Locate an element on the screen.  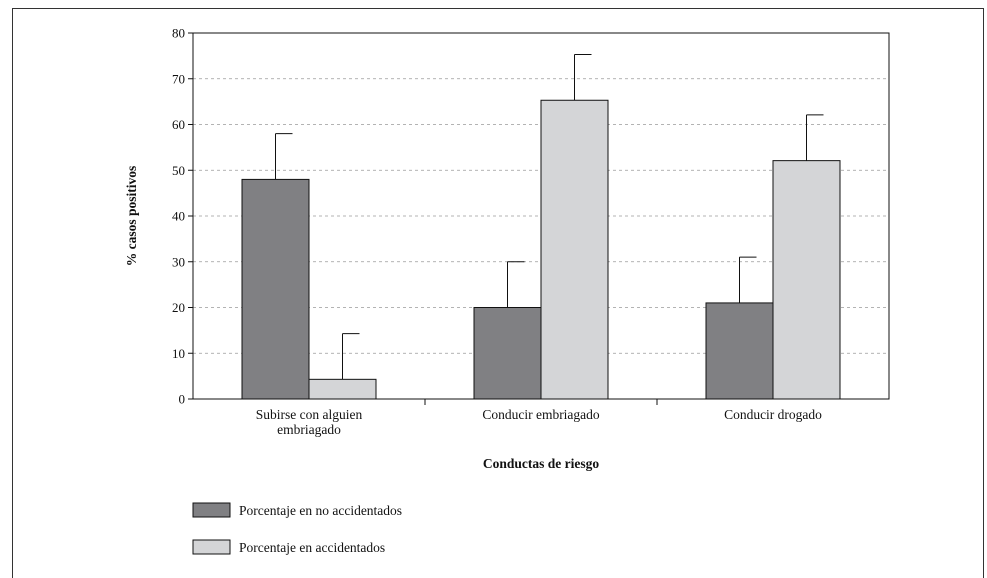
y-tick-label: 80 is located at coordinates (178, 33).